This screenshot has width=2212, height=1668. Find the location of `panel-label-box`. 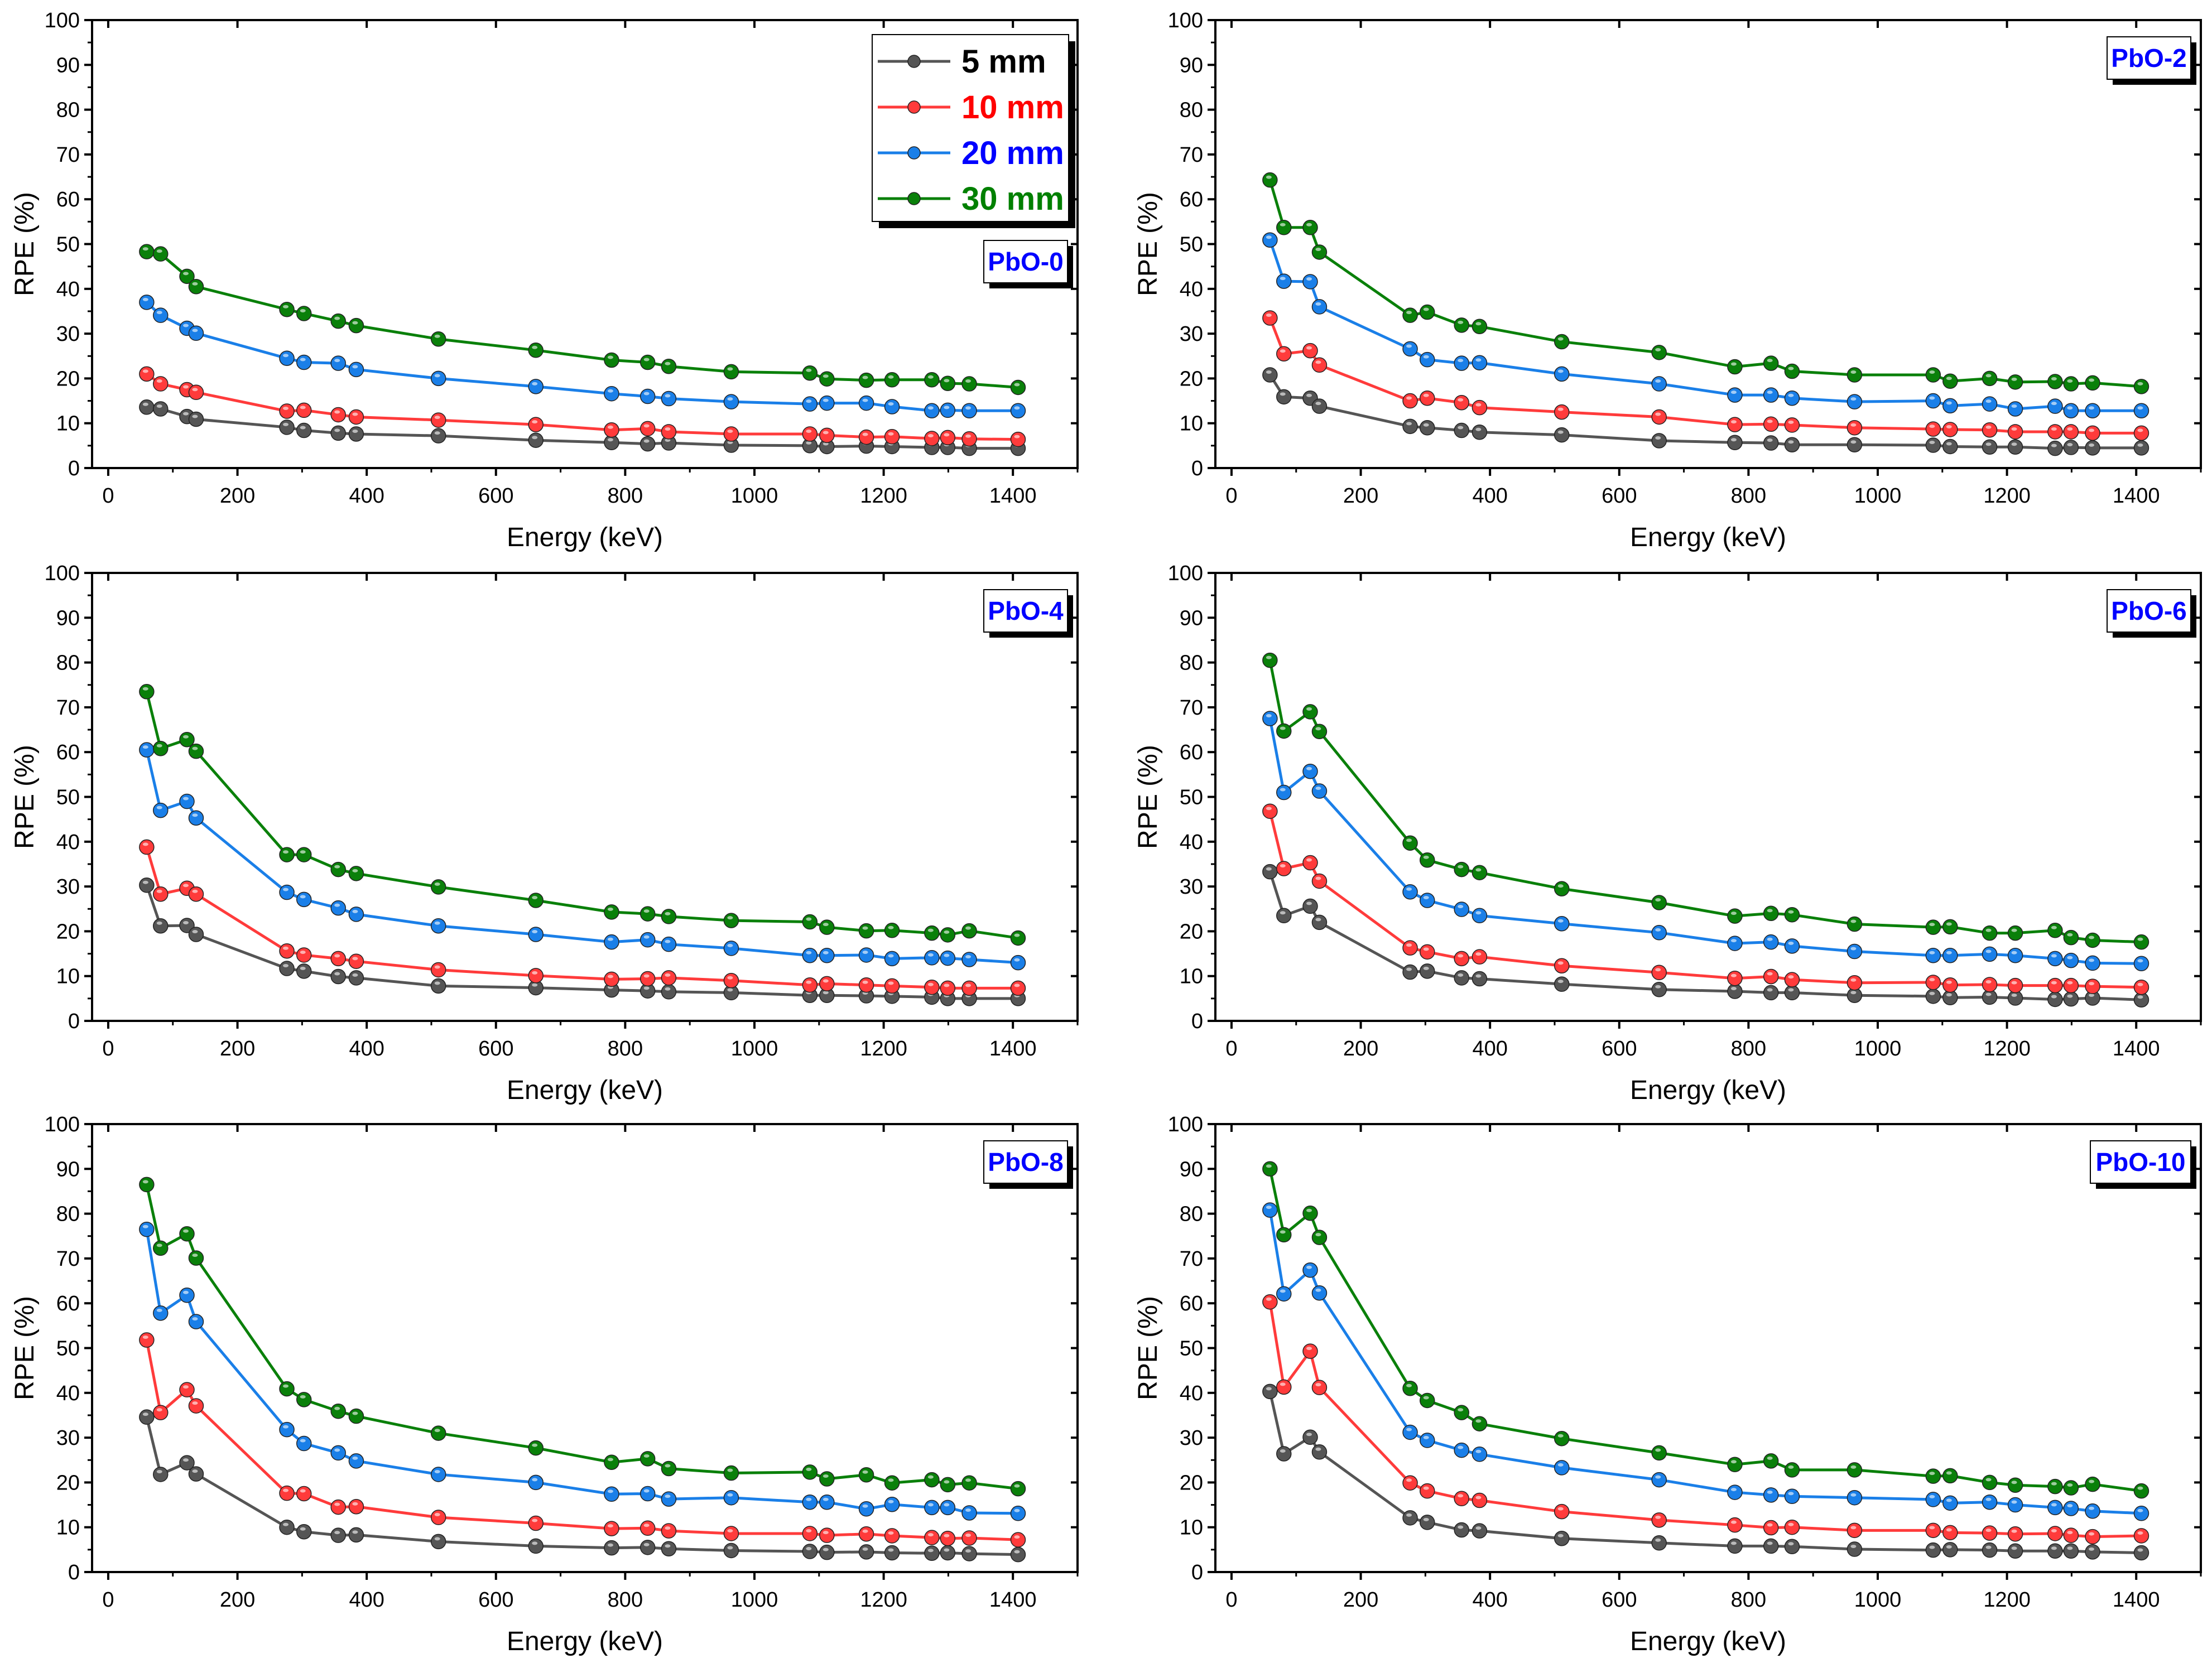

panel-label-box is located at coordinates (1025, 1162).